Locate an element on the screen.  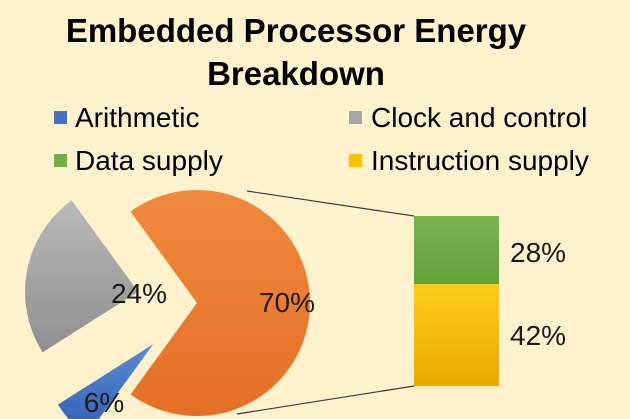
bar-segment-data-supply is located at coordinates (456, 250).